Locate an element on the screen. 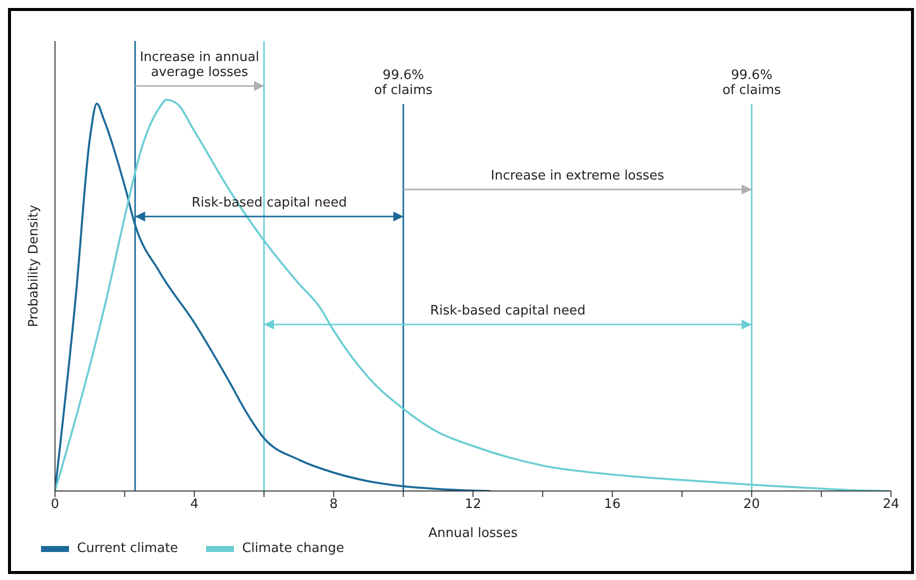 This screenshot has width=916, height=580. annotation: Risk-based capital need is located at coordinates (508, 311).